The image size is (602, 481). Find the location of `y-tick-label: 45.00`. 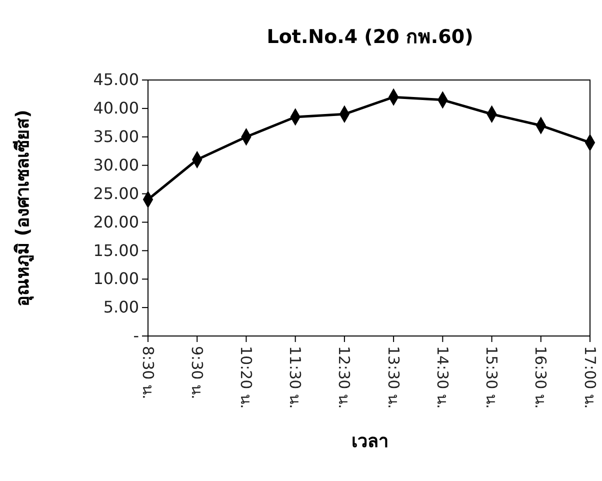

y-tick-label: 45.00 is located at coordinates (116, 80).